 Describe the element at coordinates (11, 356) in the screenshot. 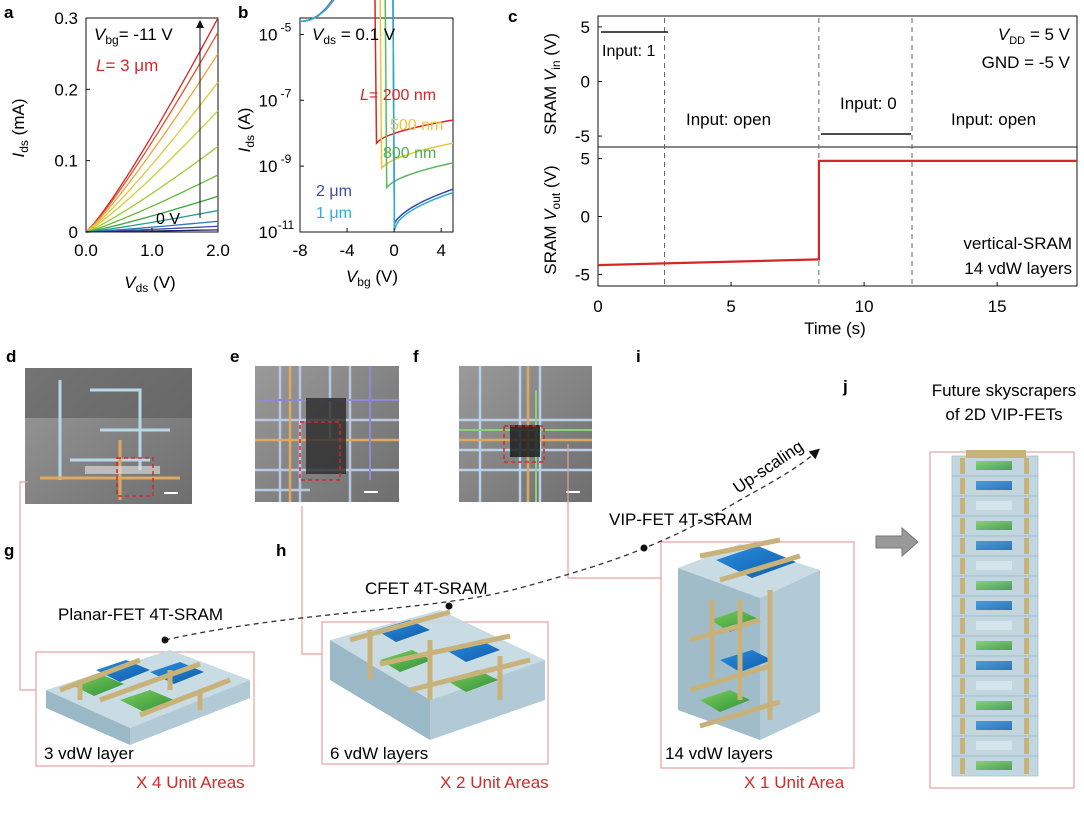

I see `panel-letter-d: d` at that location.